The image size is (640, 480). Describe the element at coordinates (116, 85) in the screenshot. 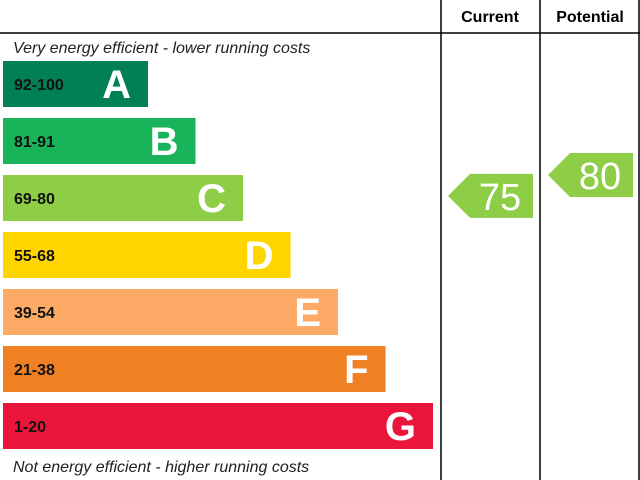

I see `band-letter: A` at that location.